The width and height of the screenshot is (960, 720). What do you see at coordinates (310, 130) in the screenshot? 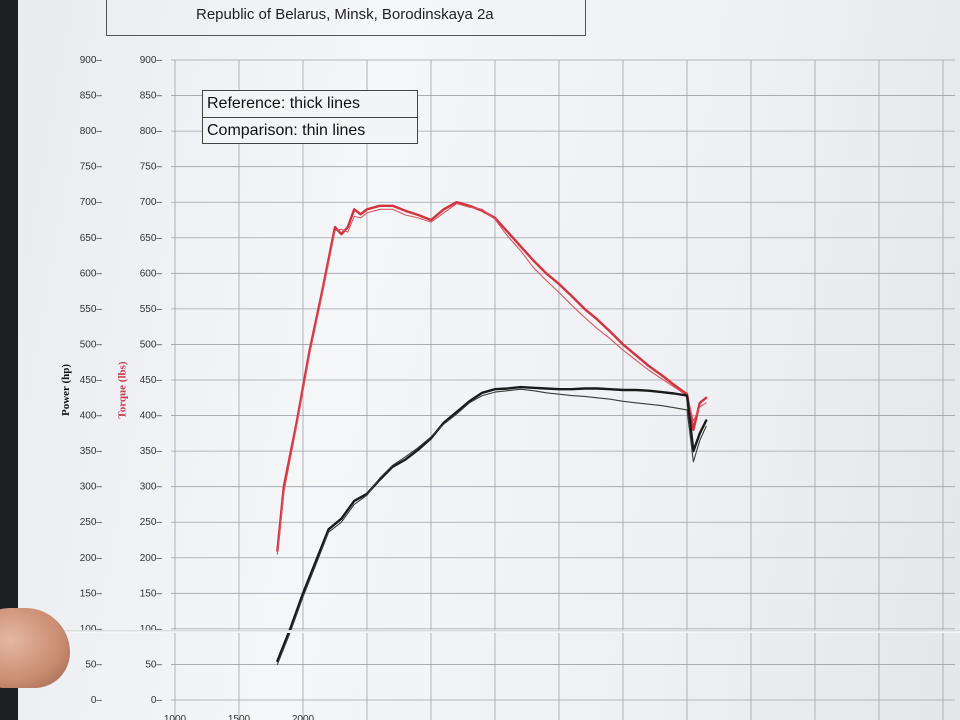
I see `legend-comparison: Comparison: thin lines` at bounding box center [310, 130].